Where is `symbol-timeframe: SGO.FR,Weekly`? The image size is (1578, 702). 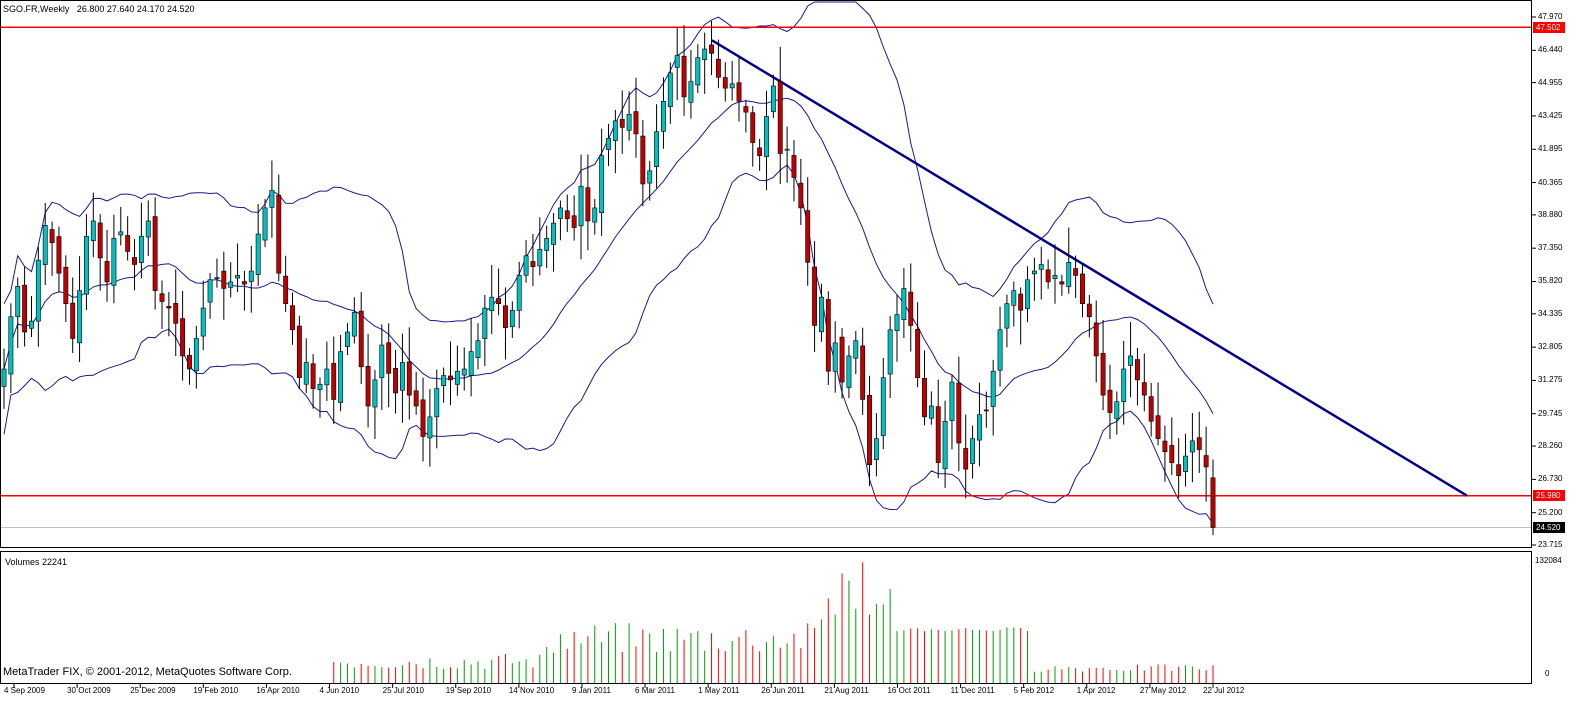
symbol-timeframe: SGO.FR,Weekly is located at coordinates (36, 9).